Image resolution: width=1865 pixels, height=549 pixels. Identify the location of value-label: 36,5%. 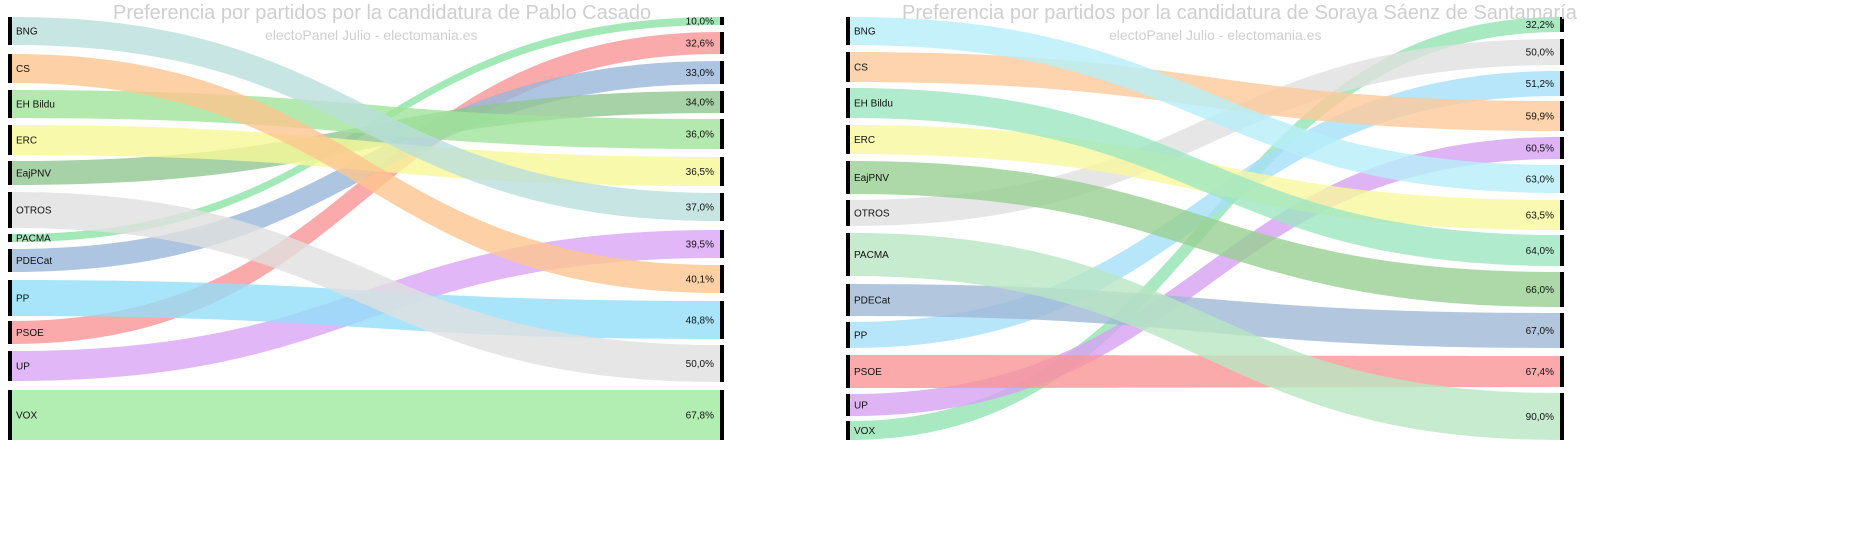
(700, 172).